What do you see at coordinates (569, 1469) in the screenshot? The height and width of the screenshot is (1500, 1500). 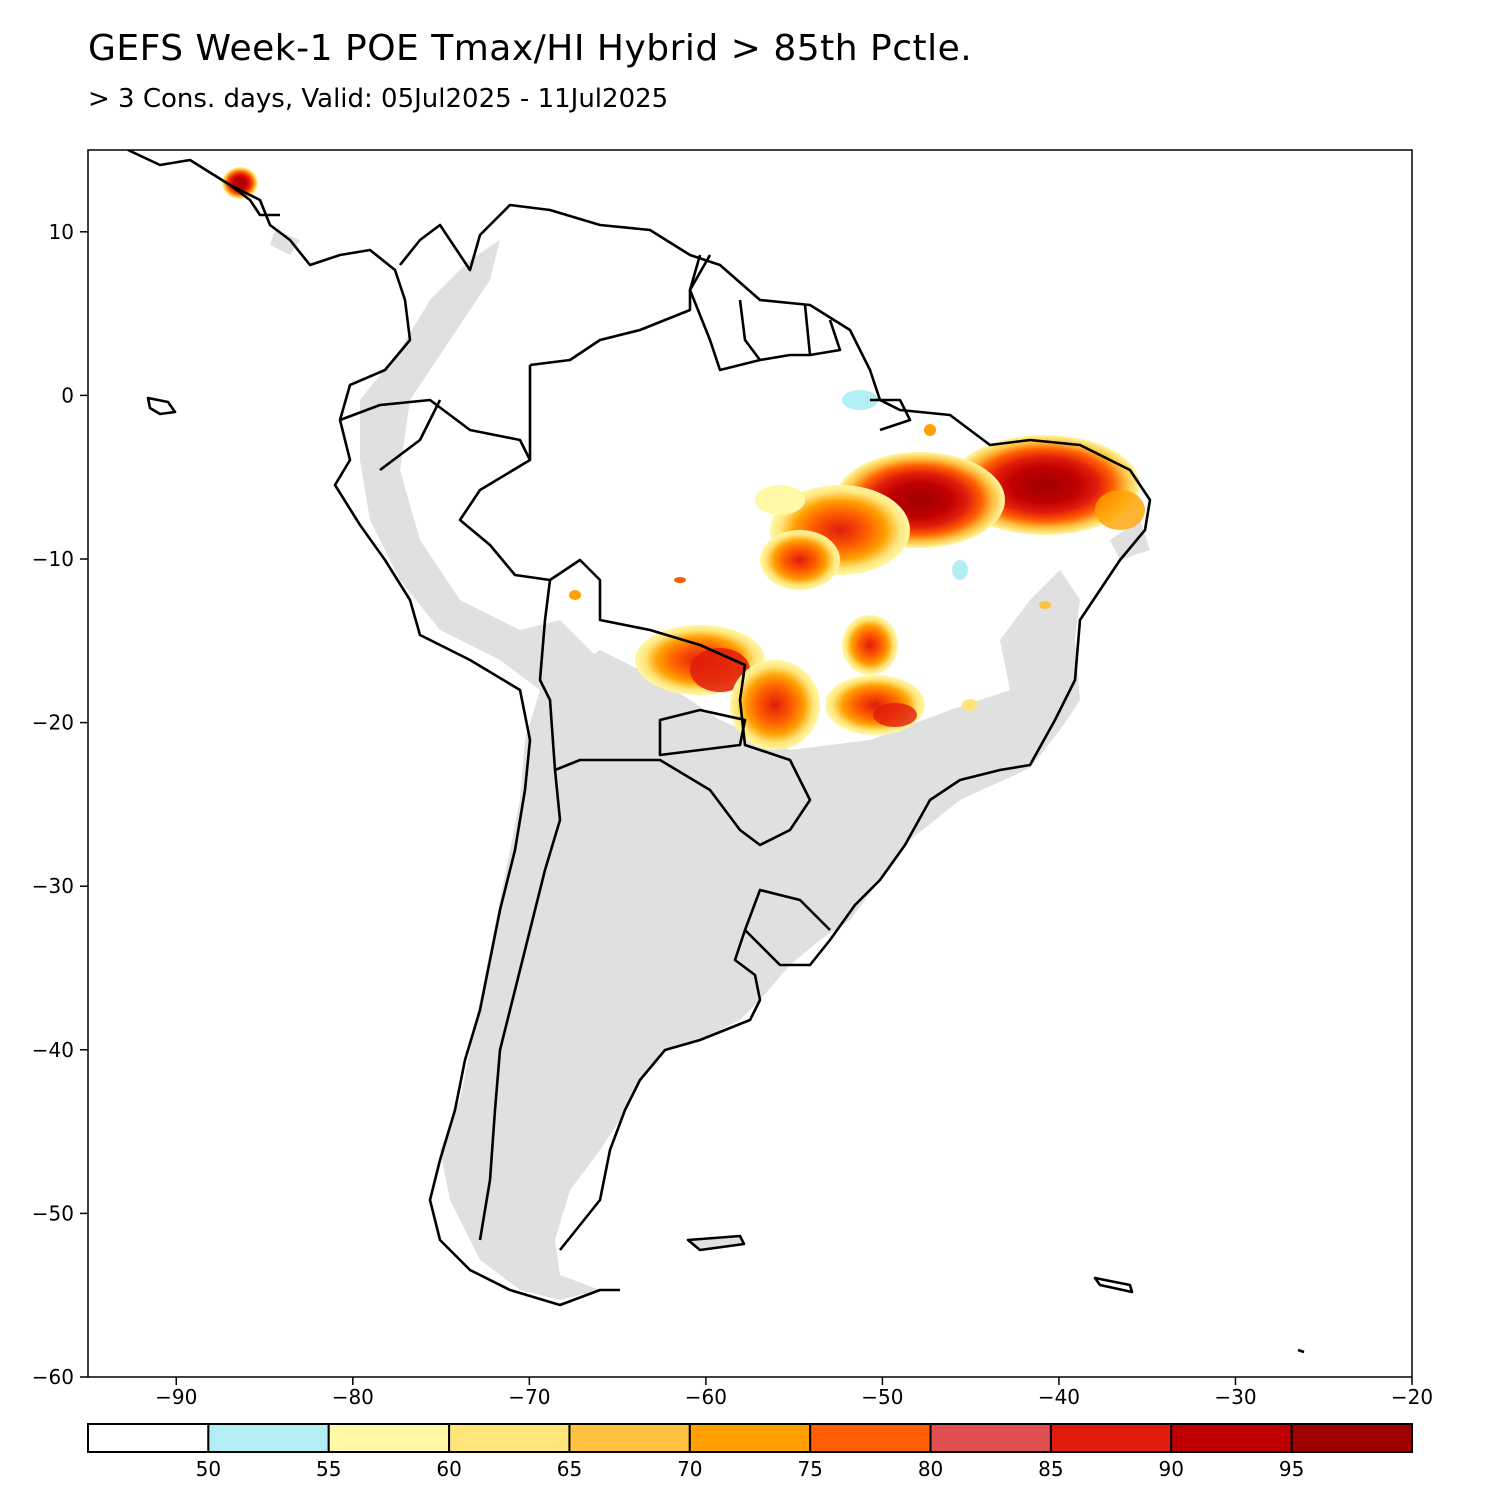 I see `colorbar-label: 65` at bounding box center [569, 1469].